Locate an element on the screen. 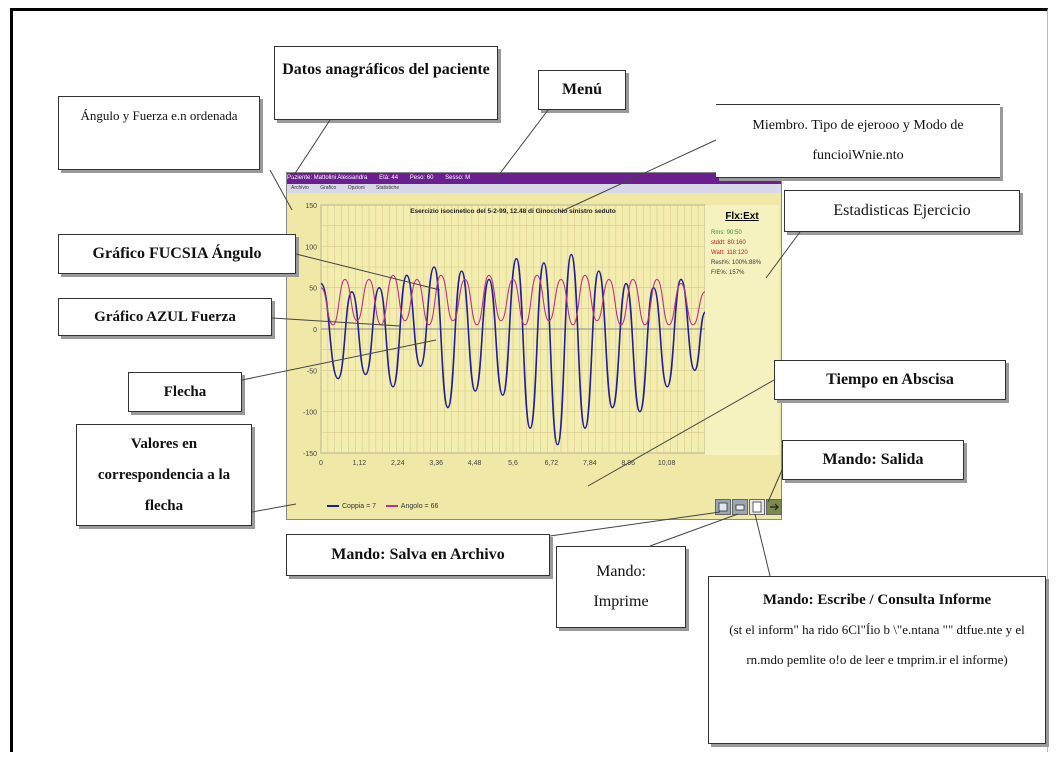 The width and height of the screenshot is (1058, 762). connector-datos is located at coordinates (311, 149).